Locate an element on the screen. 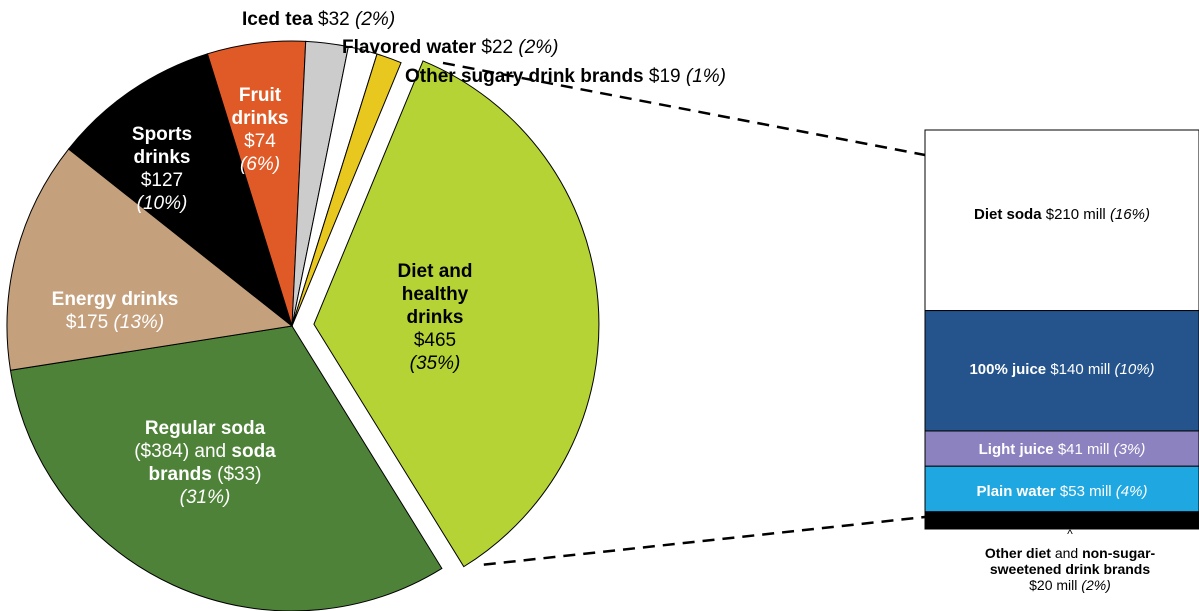 This screenshot has width=1199, height=611. bar-segment-dietsoda is located at coordinates (1061, 220).